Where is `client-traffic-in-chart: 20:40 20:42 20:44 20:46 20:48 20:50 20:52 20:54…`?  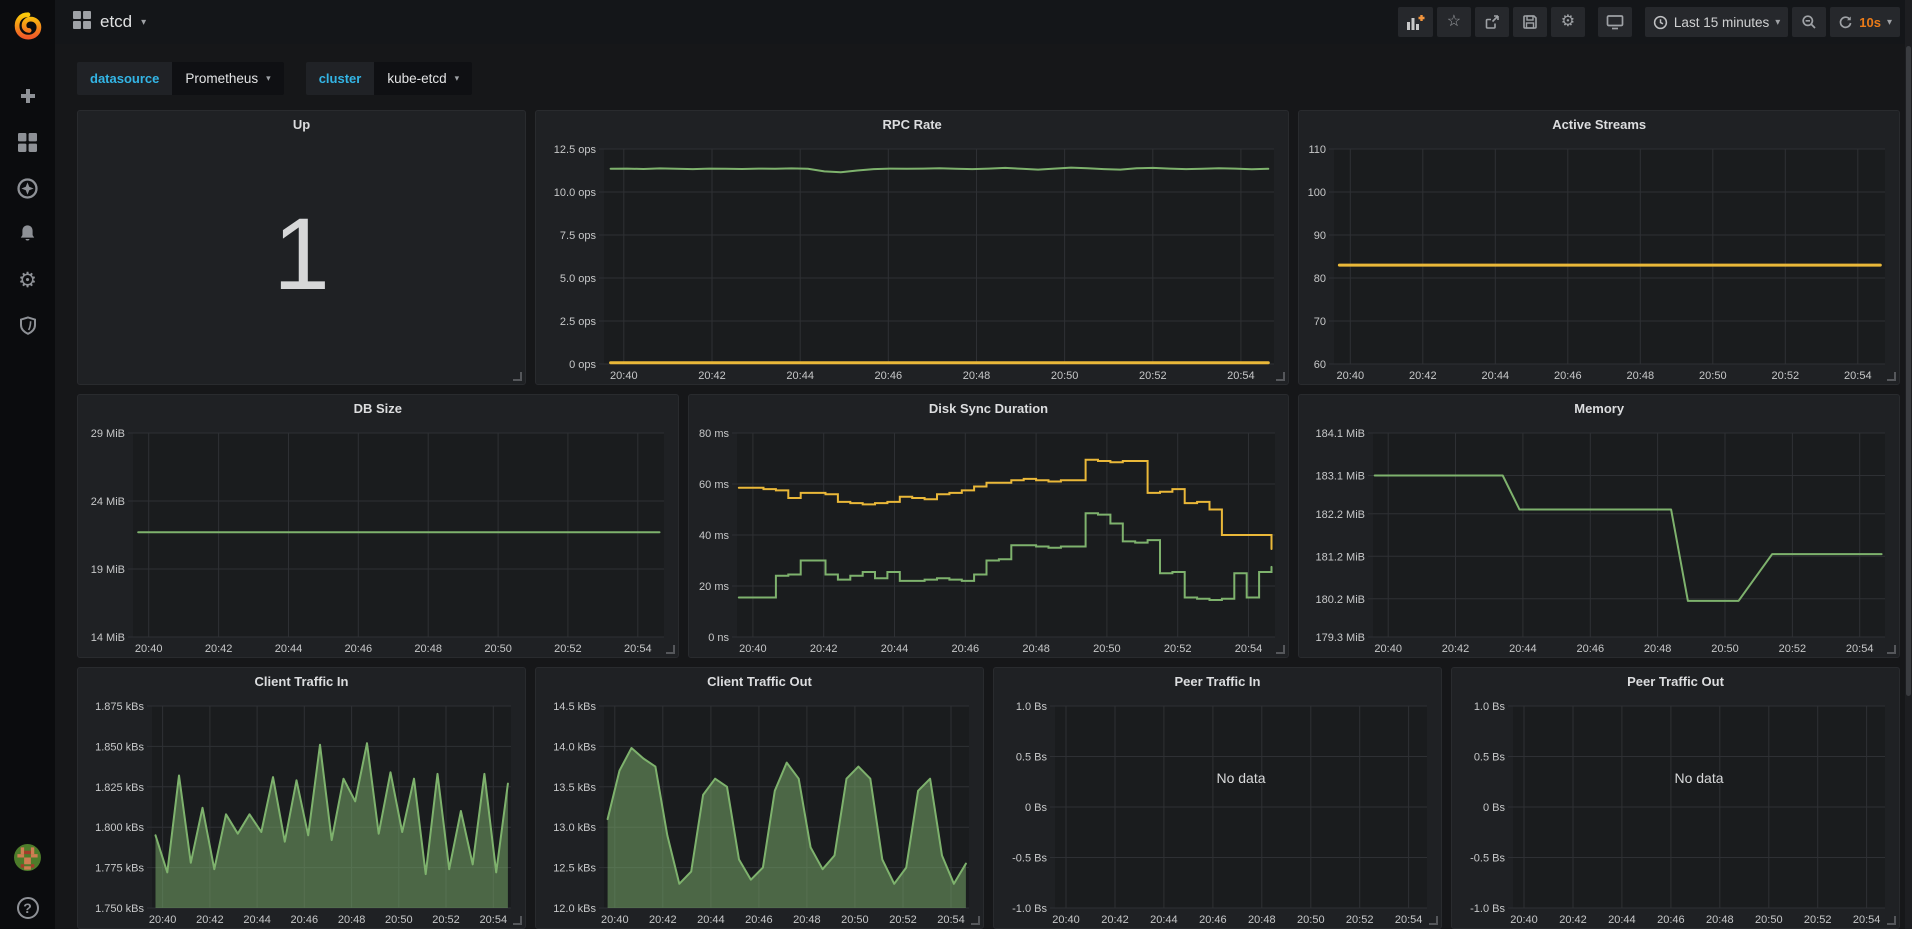 client-traffic-in-chart: 20:40 20:42 20:44 20:46 20:48 20:50 20:52 20:54… is located at coordinates (301, 812).